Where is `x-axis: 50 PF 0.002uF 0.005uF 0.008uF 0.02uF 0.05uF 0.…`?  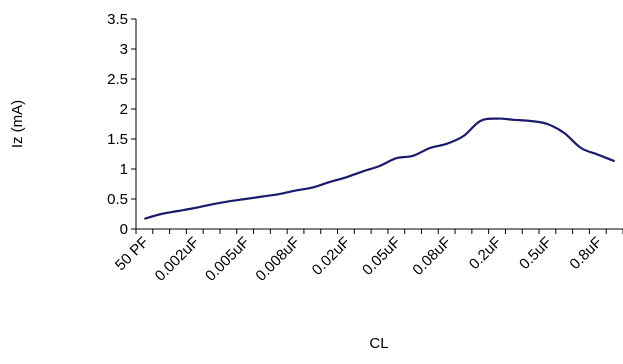
x-axis: 50 PF 0.002uF 0.005uF 0.008uF 0.02uF 0.05uF 0.… is located at coordinates (367, 256).